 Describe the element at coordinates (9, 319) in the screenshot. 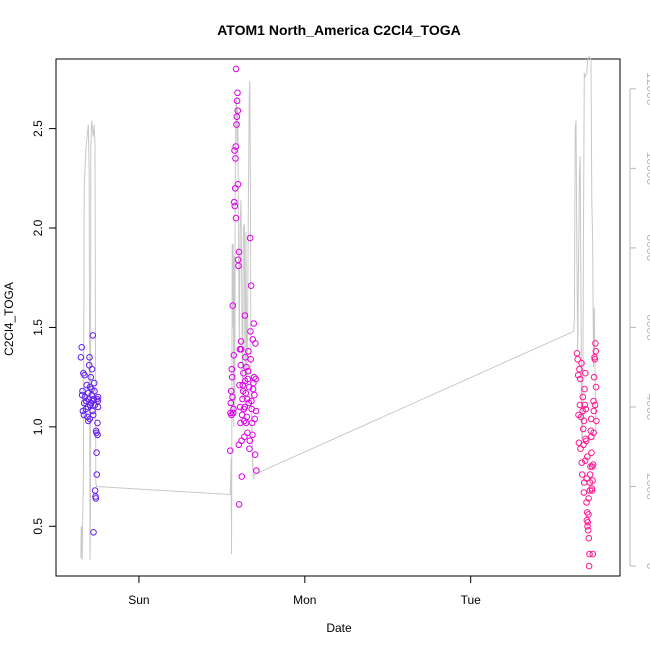

I see `y-axis-label: C2Cl4_TOGA` at that location.